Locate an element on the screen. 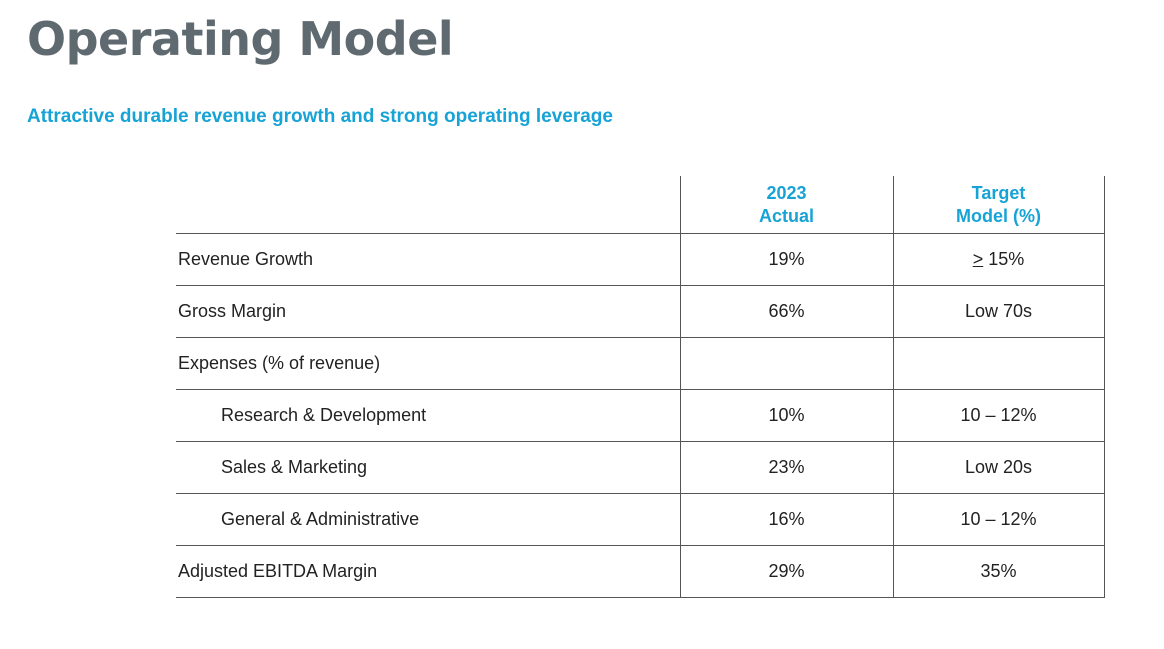  actual-value: 19% is located at coordinates (786, 259).